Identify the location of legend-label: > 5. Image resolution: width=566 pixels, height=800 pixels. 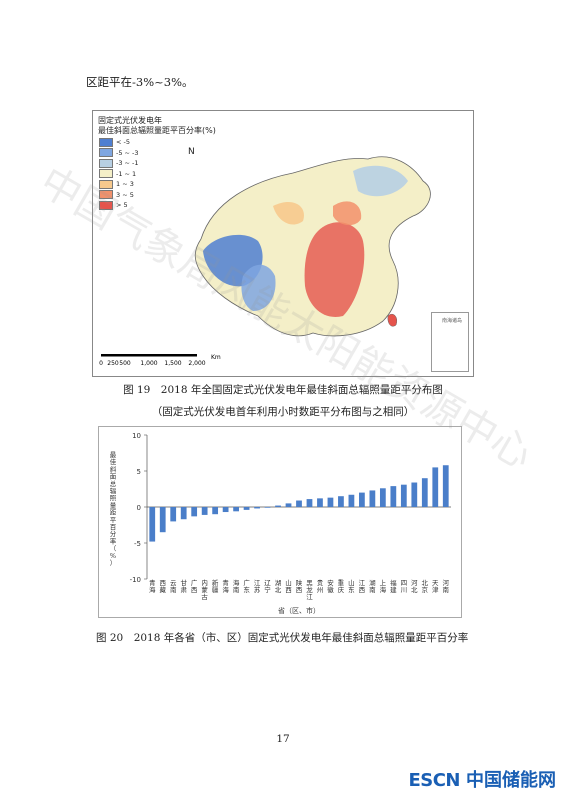
(122, 205).